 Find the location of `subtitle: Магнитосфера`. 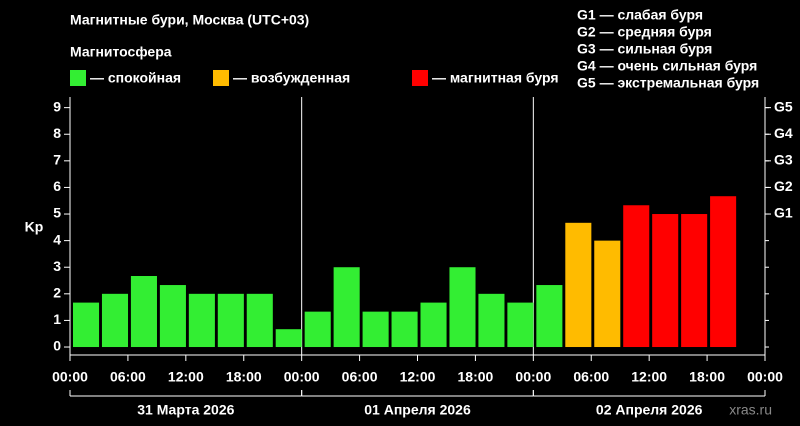

subtitle: Магнитосфера is located at coordinates (121, 52).